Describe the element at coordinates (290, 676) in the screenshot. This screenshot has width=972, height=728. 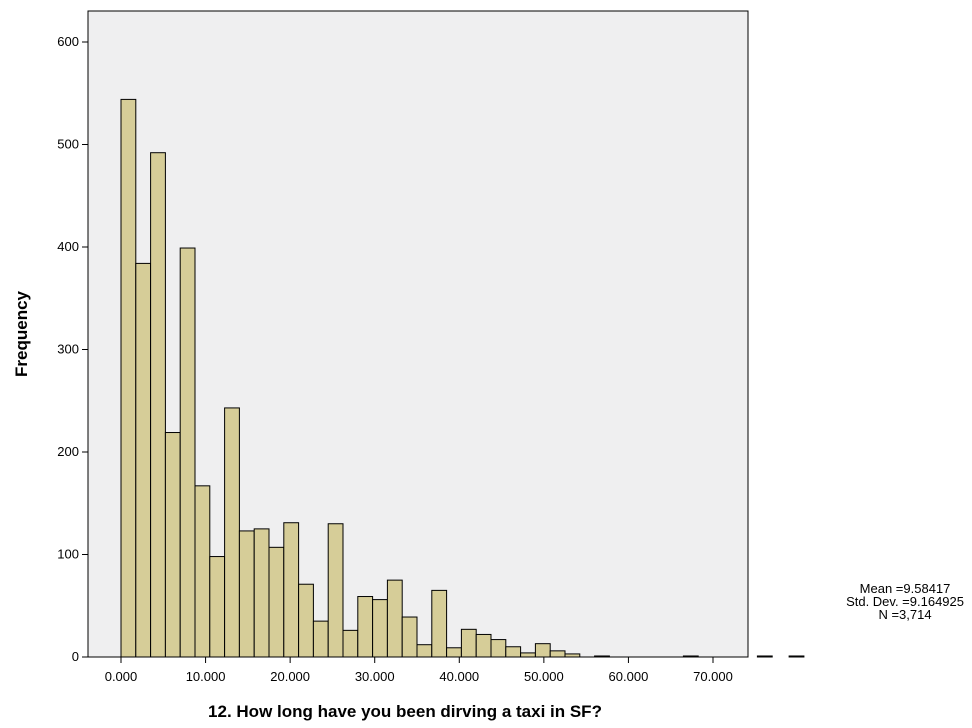
I see `x-tick-label: 20.000` at that location.